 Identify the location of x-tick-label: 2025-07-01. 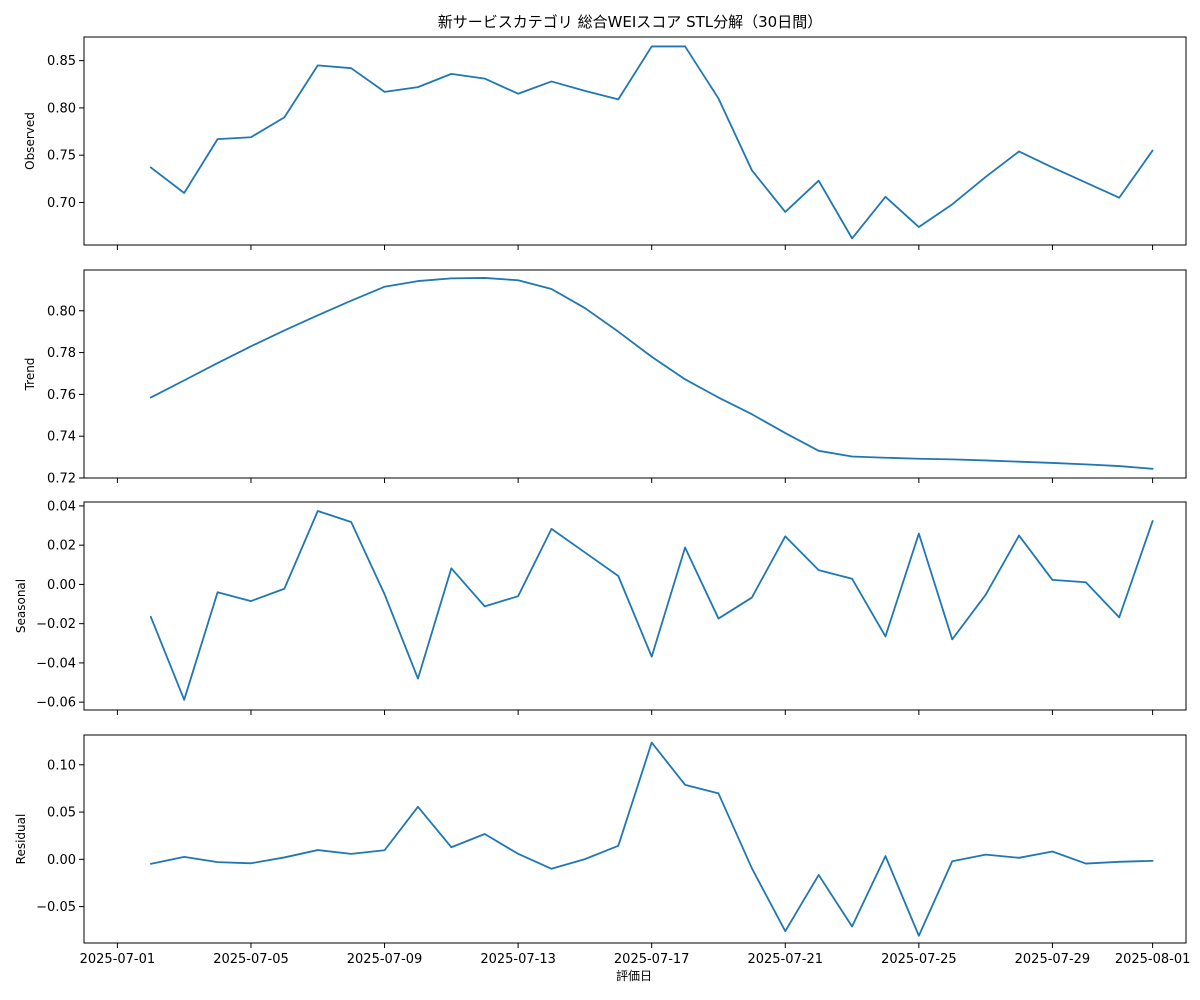
(118, 959).